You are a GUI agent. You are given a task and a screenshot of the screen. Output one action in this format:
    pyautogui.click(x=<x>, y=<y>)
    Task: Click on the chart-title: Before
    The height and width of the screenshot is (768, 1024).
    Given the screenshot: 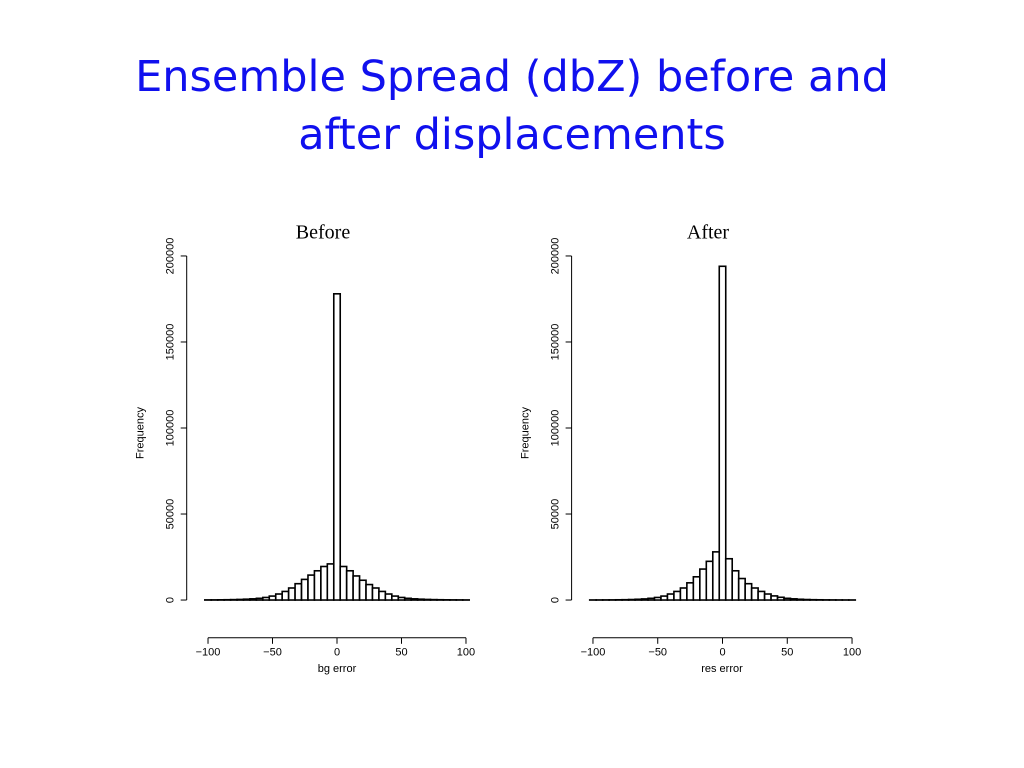 What is the action you would take?
    pyautogui.click(x=323, y=233)
    